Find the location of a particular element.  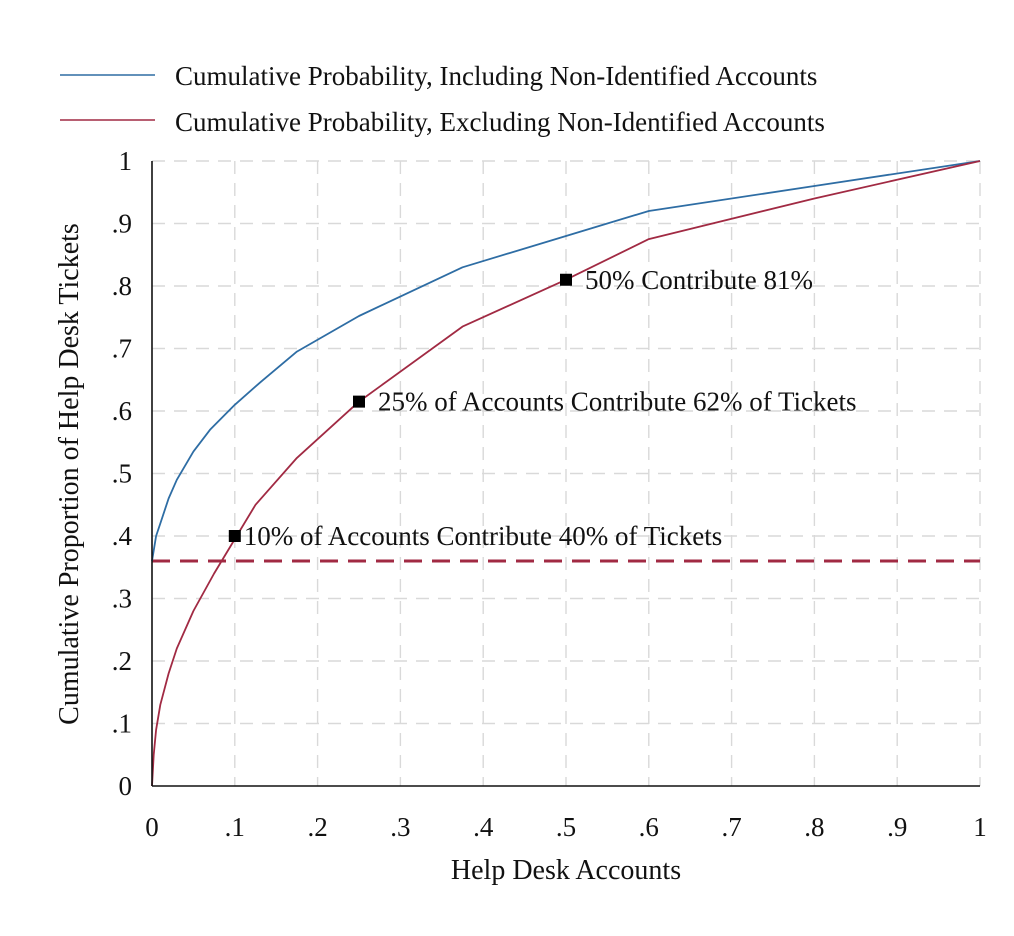

x-tick-label-9: .9 is located at coordinates (897, 827).